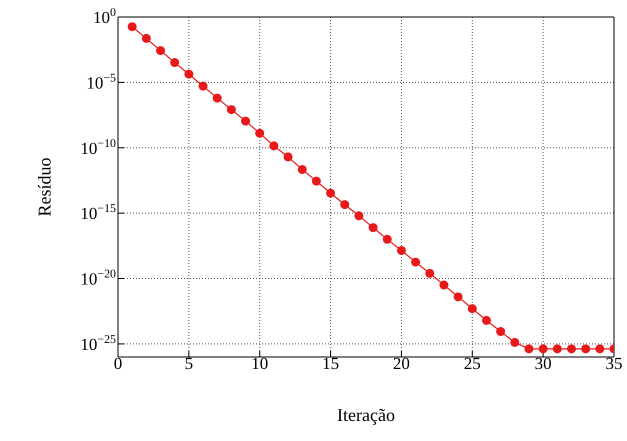  What do you see at coordinates (98, 212) in the screenshot?
I see `y-tick-label: 10$^{−15}$` at bounding box center [98, 212].